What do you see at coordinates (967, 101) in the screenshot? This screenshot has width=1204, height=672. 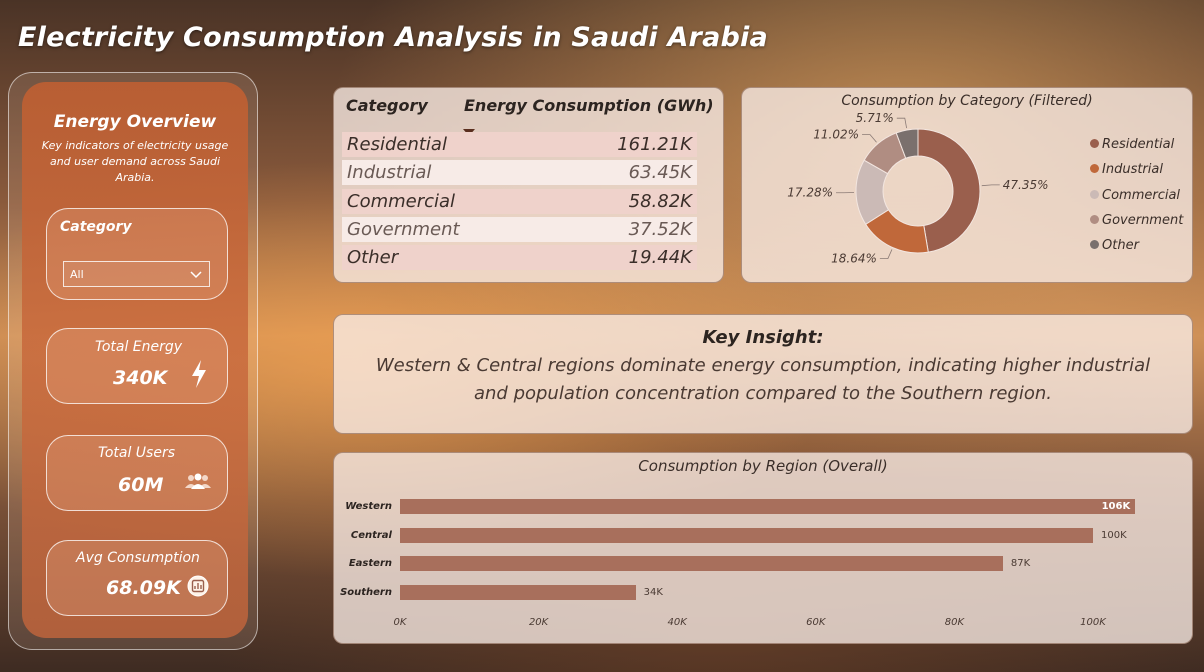 I see `donut-chart-title: Consumption by Category (Filtered)` at bounding box center [967, 101].